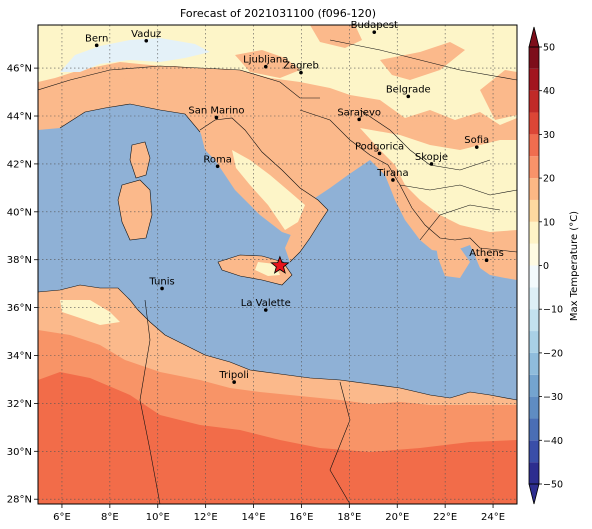  What do you see at coordinates (549, 179) in the screenshot?
I see `colorbar-tick-label: 20` at bounding box center [549, 179].